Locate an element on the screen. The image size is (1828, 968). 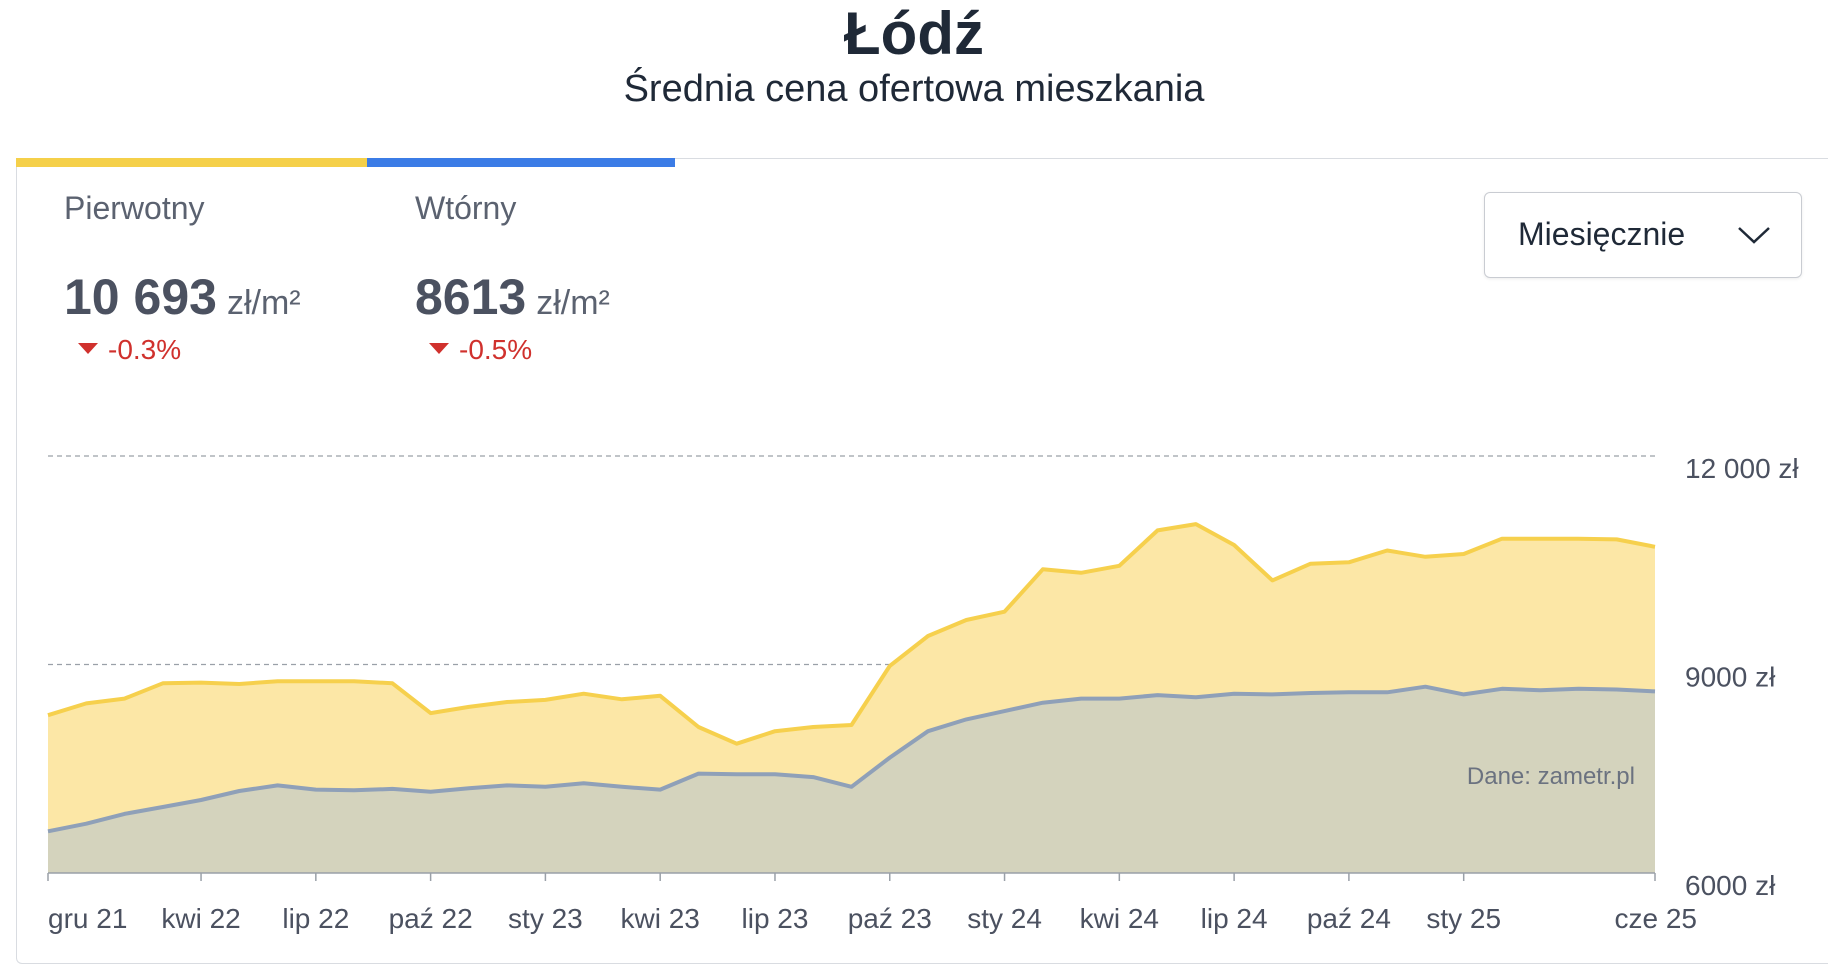
tab-wtorny-indicator is located at coordinates (521, 162).